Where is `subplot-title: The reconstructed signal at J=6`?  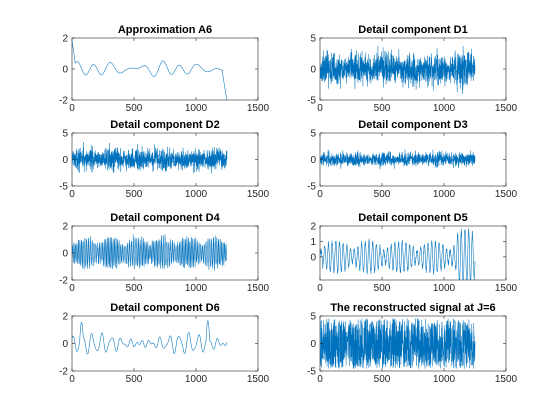
subplot-title: The reconstructed signal at J=6 is located at coordinates (412, 308).